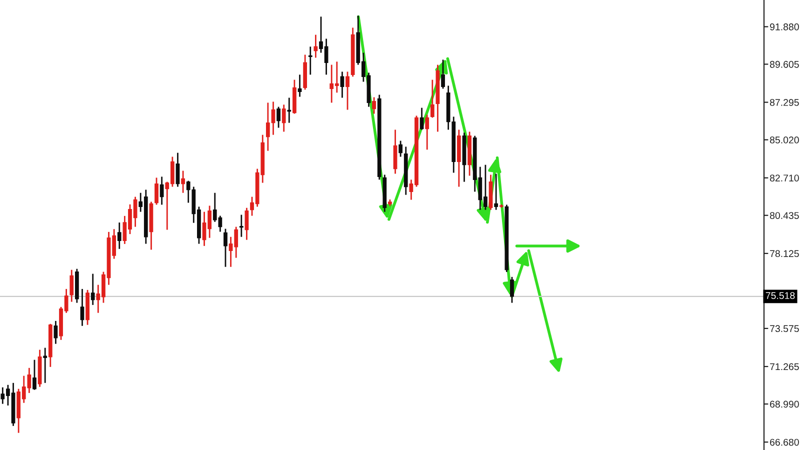  I want to click on y-tick-label: 73.575, so click(784, 328).